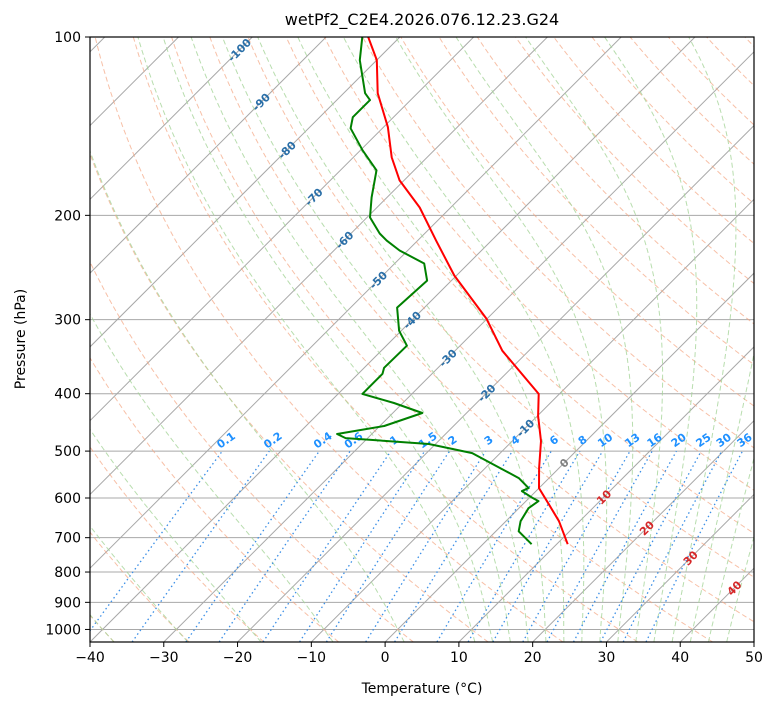 The height and width of the screenshot is (712, 775). Describe the element at coordinates (764, 339) in the screenshot. I see `isotherm-line` at that location.